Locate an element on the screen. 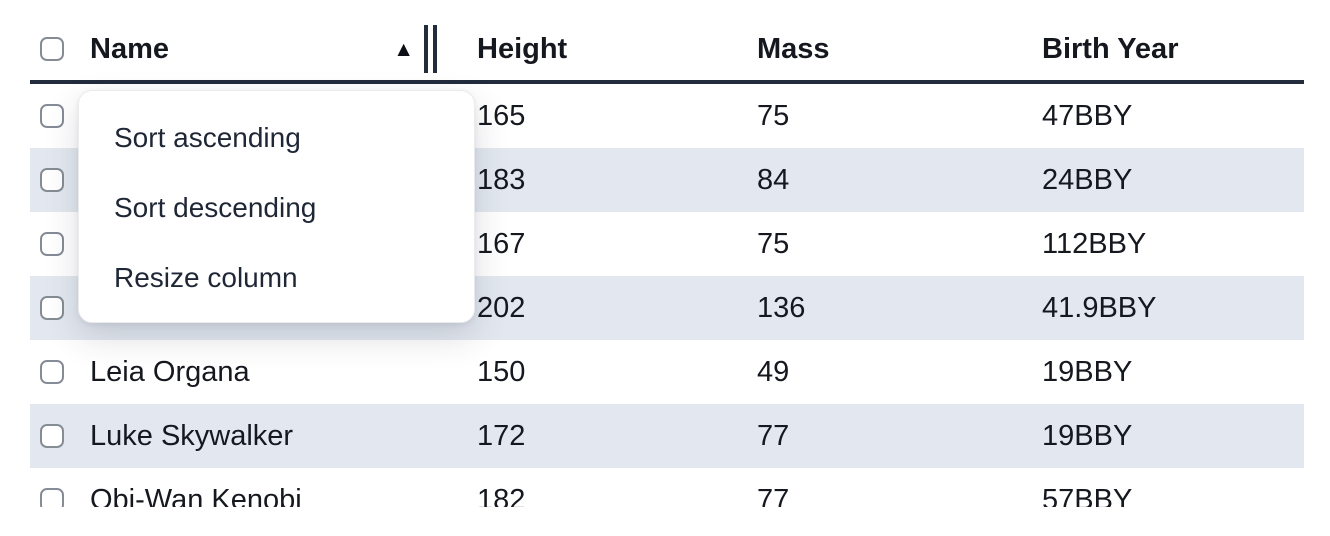  cell-height: 183 is located at coordinates (501, 179).